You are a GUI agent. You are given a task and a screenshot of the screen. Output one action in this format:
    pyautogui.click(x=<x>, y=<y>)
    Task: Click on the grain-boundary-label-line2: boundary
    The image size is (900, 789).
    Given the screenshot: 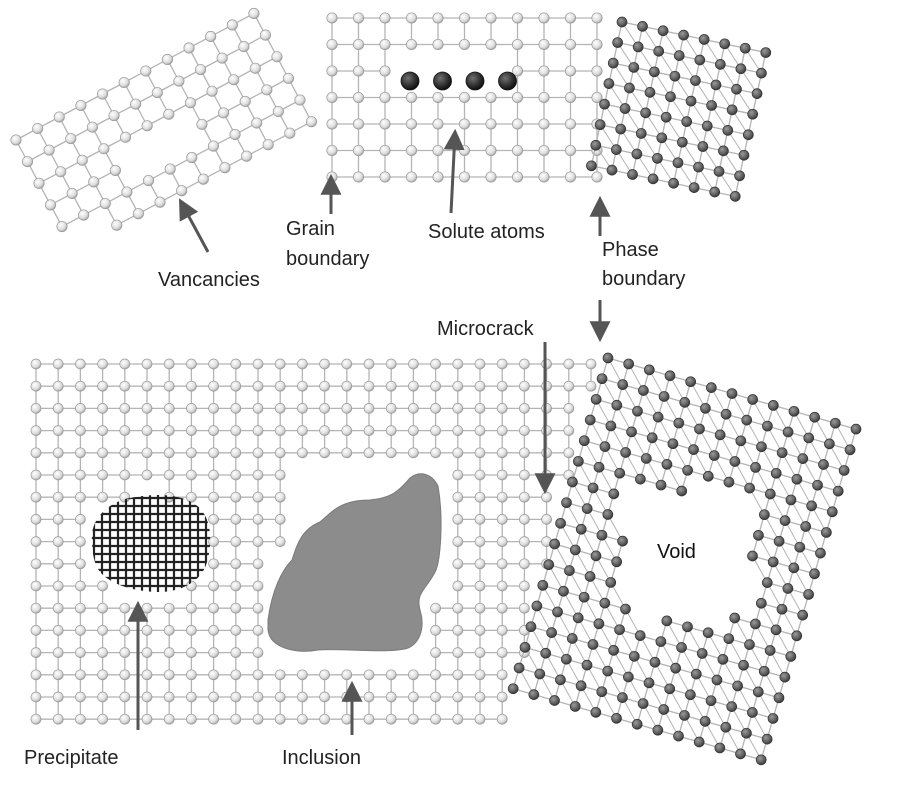 What is the action you would take?
    pyautogui.click(x=327, y=259)
    